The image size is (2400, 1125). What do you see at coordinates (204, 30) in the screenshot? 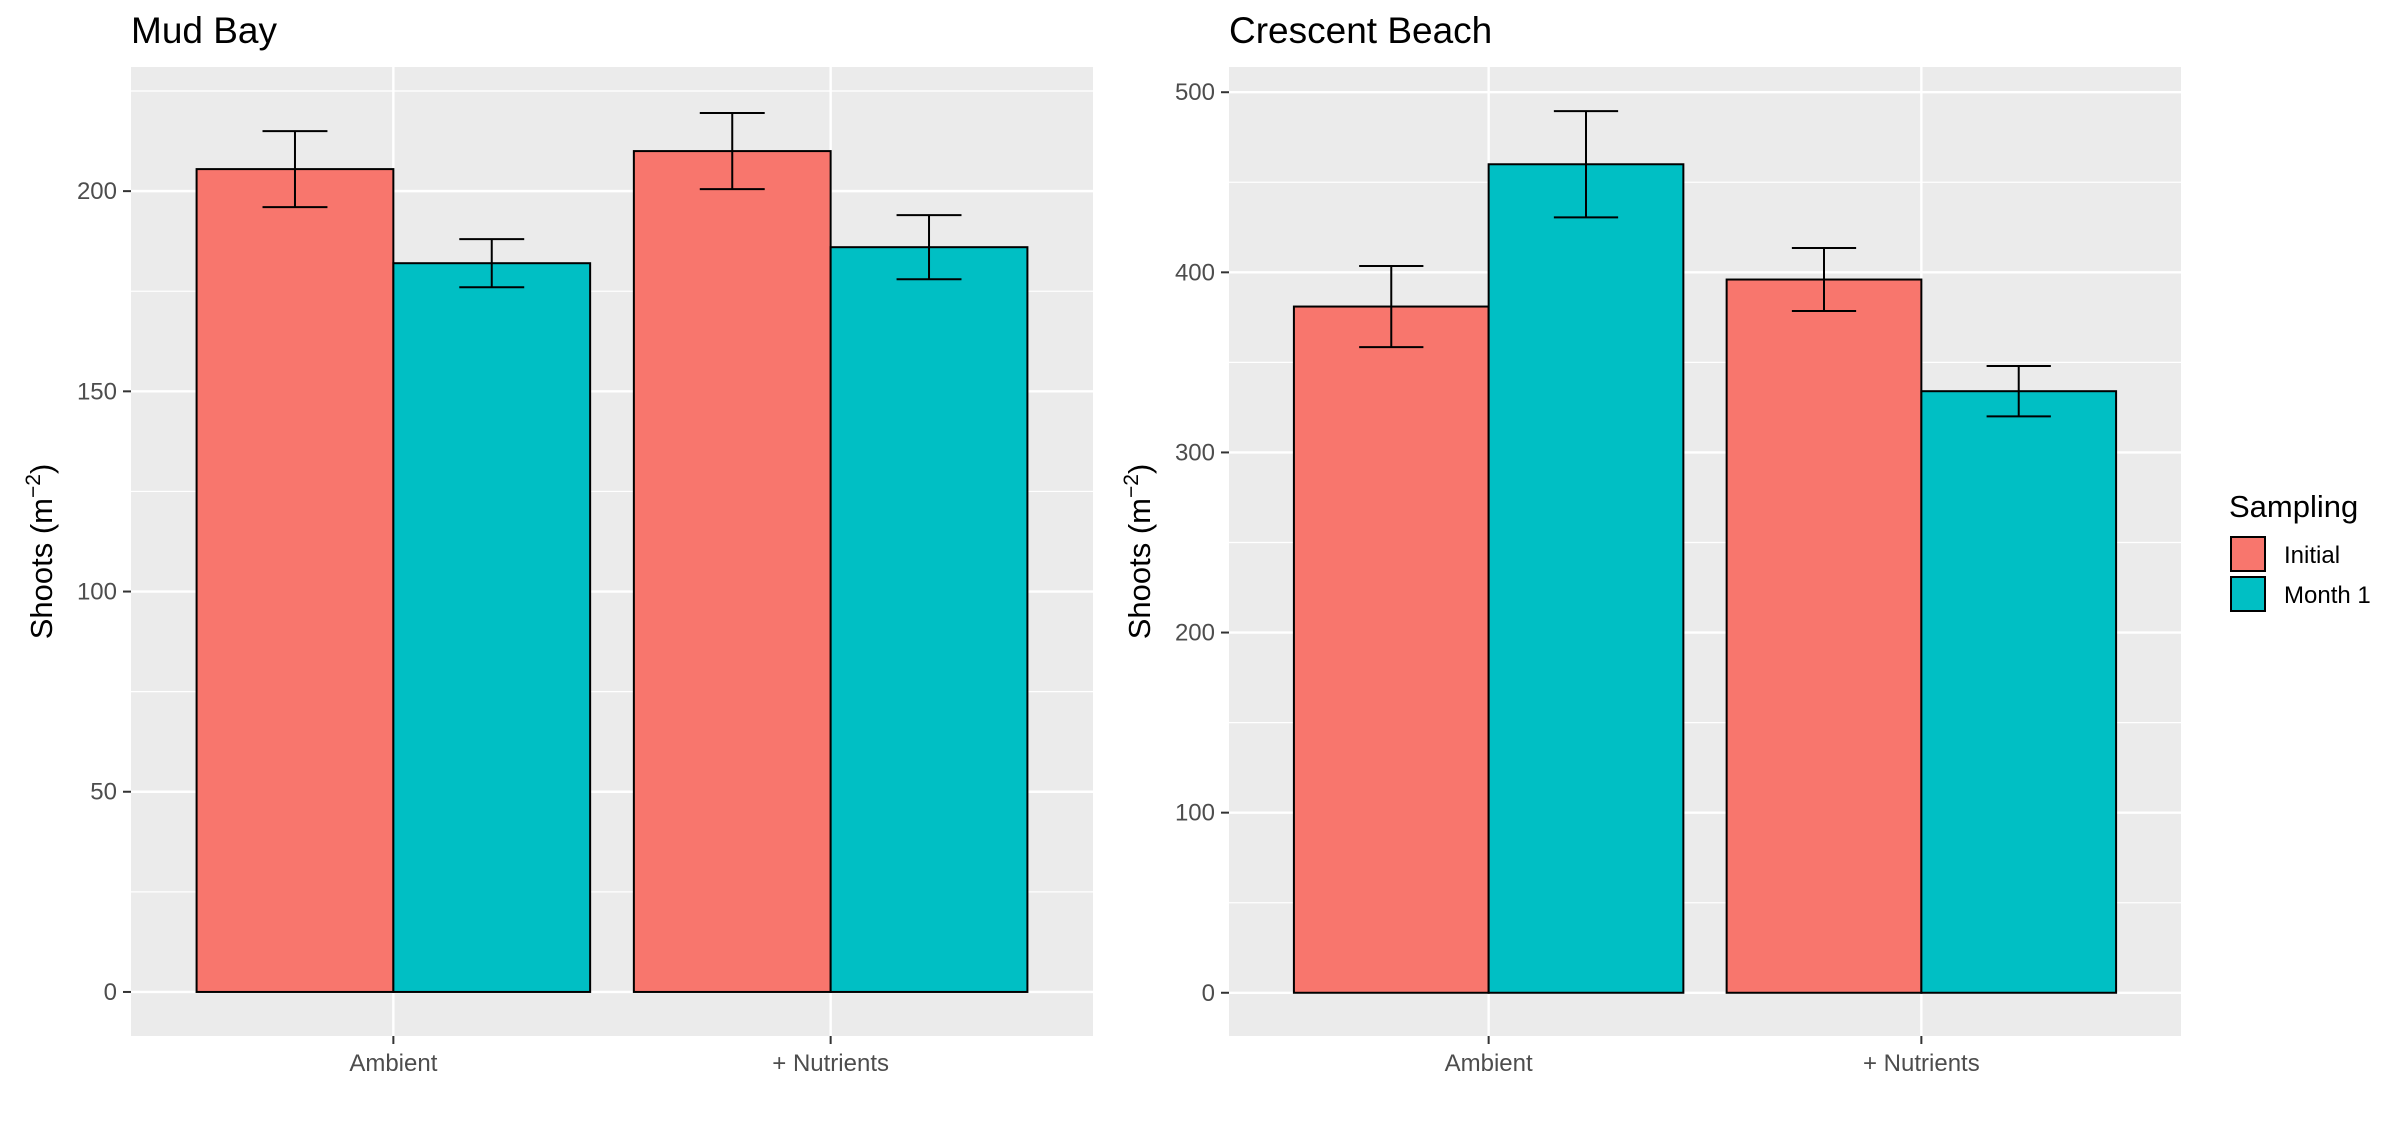
I see `panel-title: Mud Bay` at bounding box center [204, 30].